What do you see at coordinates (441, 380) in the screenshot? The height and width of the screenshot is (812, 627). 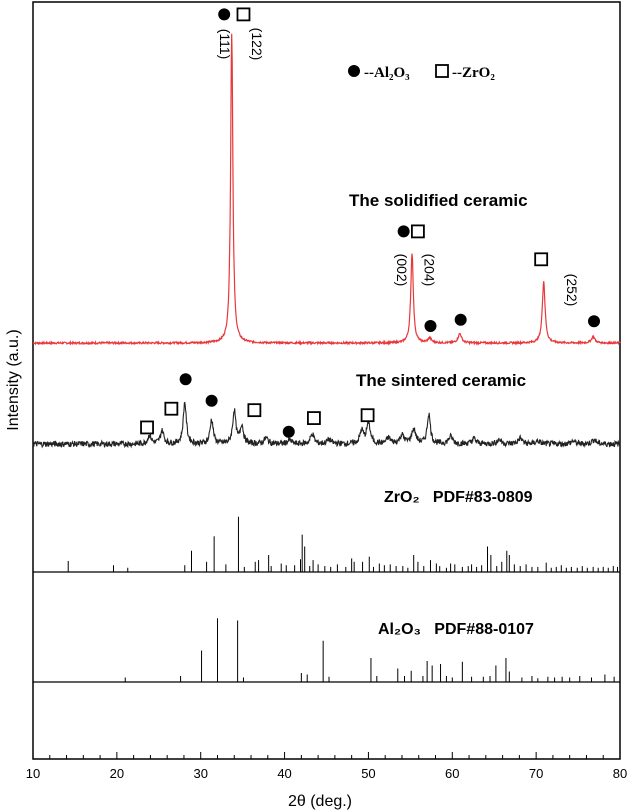 I see `series-label-sintered: The sintered ceramic` at bounding box center [441, 380].